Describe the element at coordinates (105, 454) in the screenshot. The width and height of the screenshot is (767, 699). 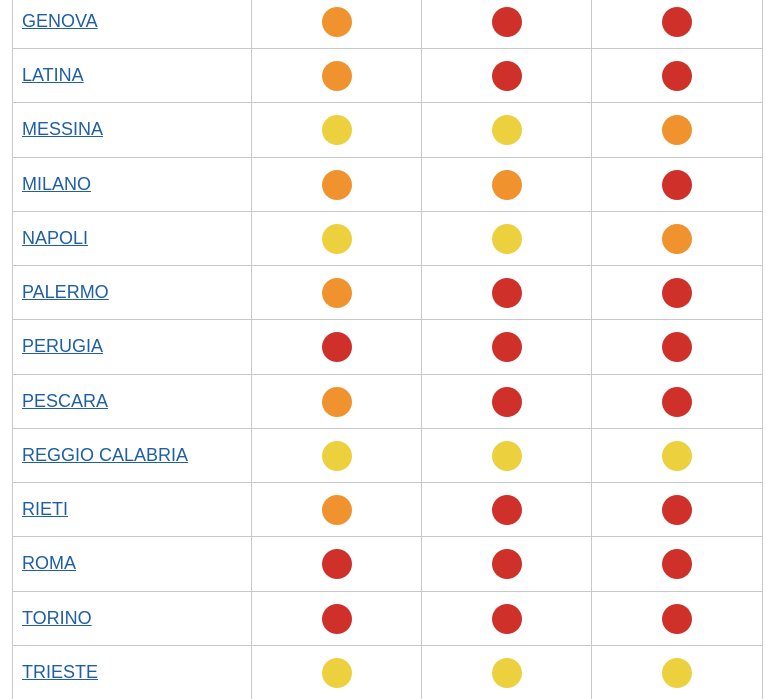
I see `city-link: REGGIO CALABRIA` at that location.